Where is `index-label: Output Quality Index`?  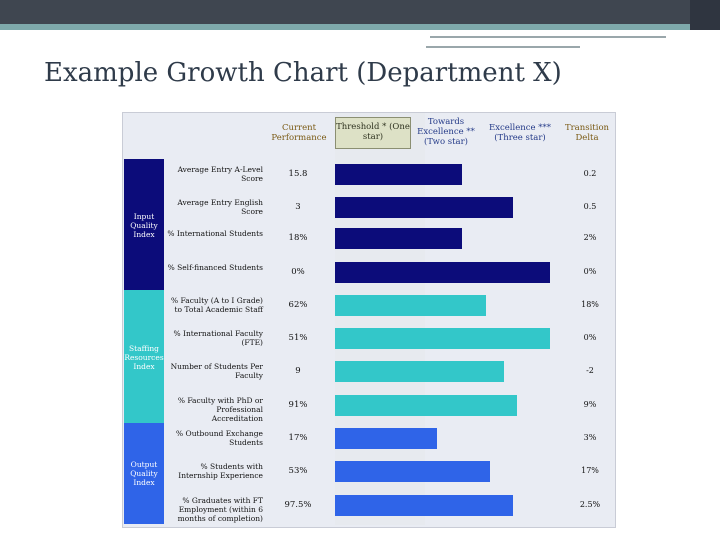 index-label: Output Quality Index is located at coordinates (144, 473).